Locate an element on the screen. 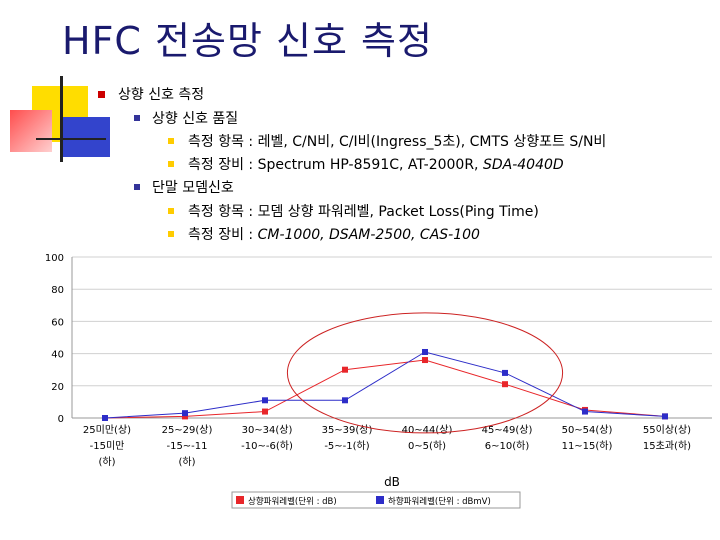 This screenshot has width=720, height=540. x-tick-label-line: -15~-11 is located at coordinates (186, 446).